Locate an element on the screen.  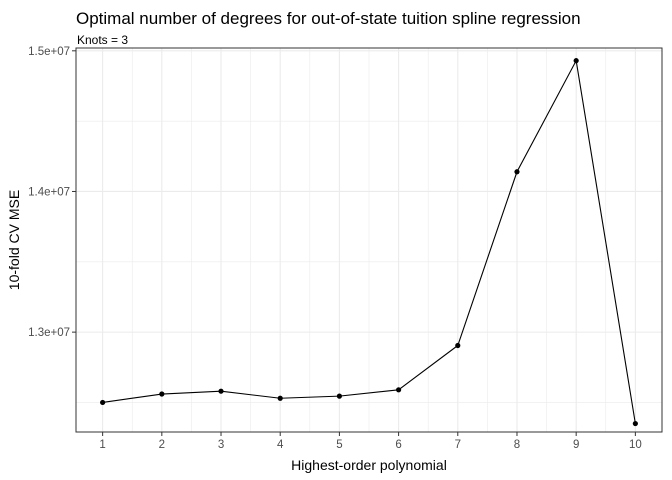
chart-subtitle: Knots = 3 is located at coordinates (102, 40).